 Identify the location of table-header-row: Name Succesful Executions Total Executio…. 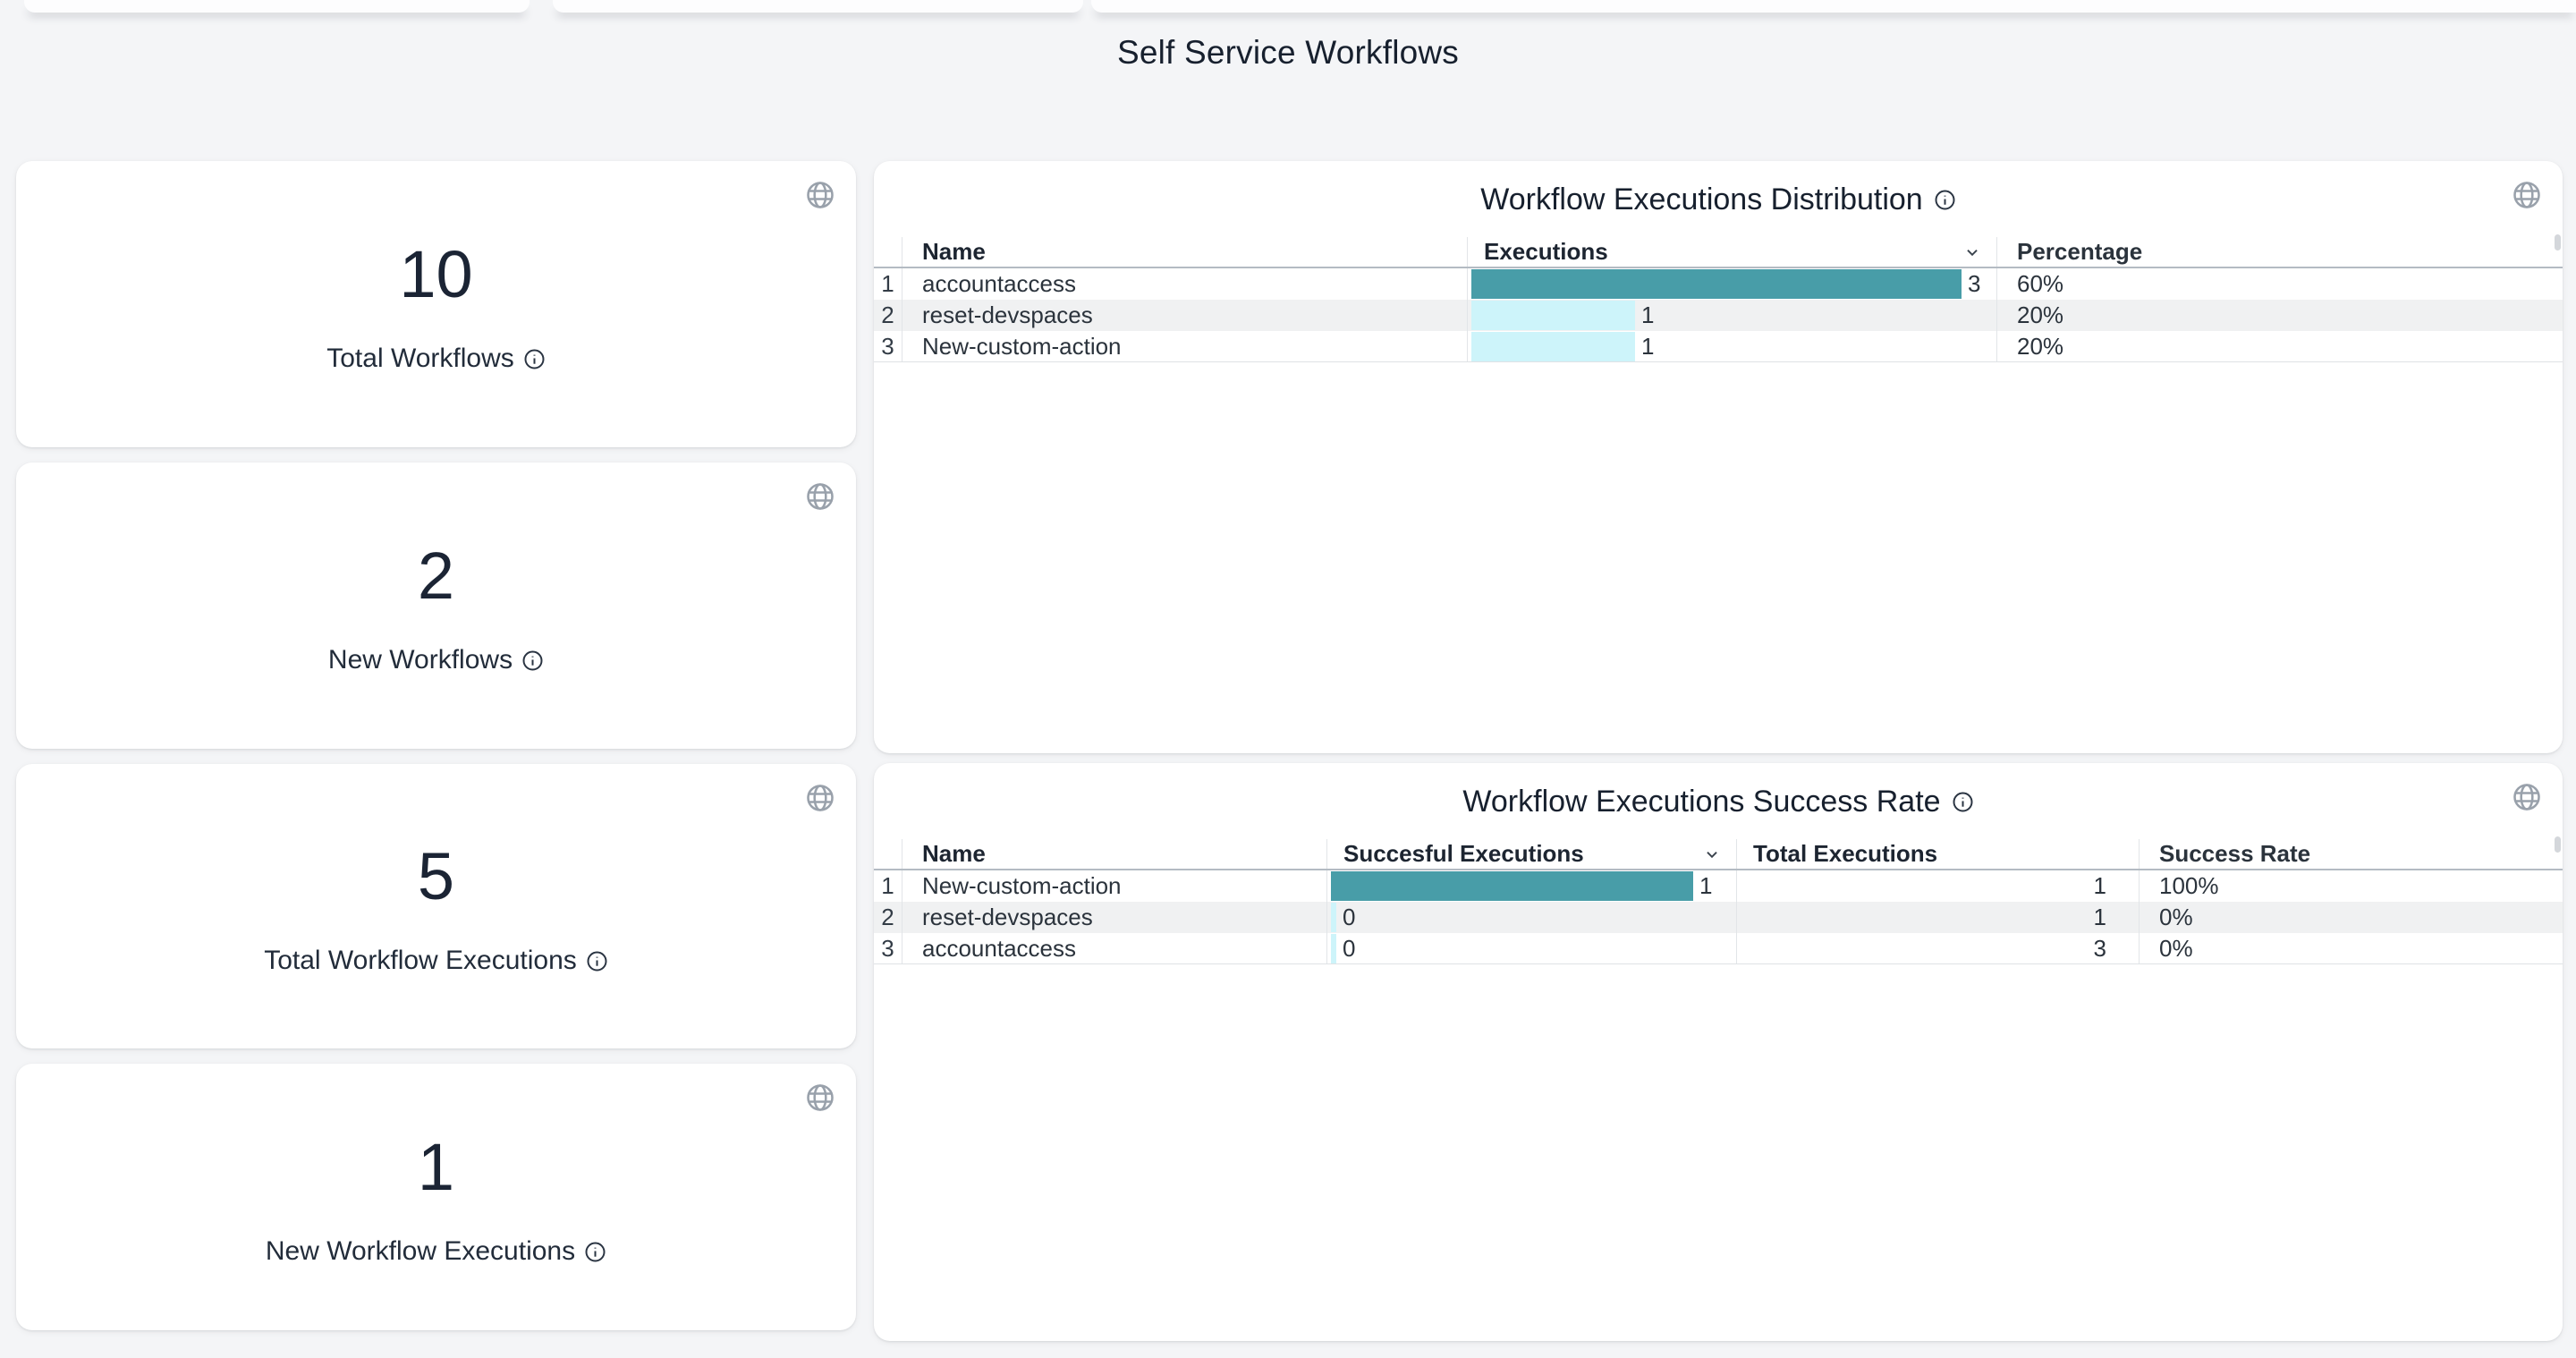
(1718, 855).